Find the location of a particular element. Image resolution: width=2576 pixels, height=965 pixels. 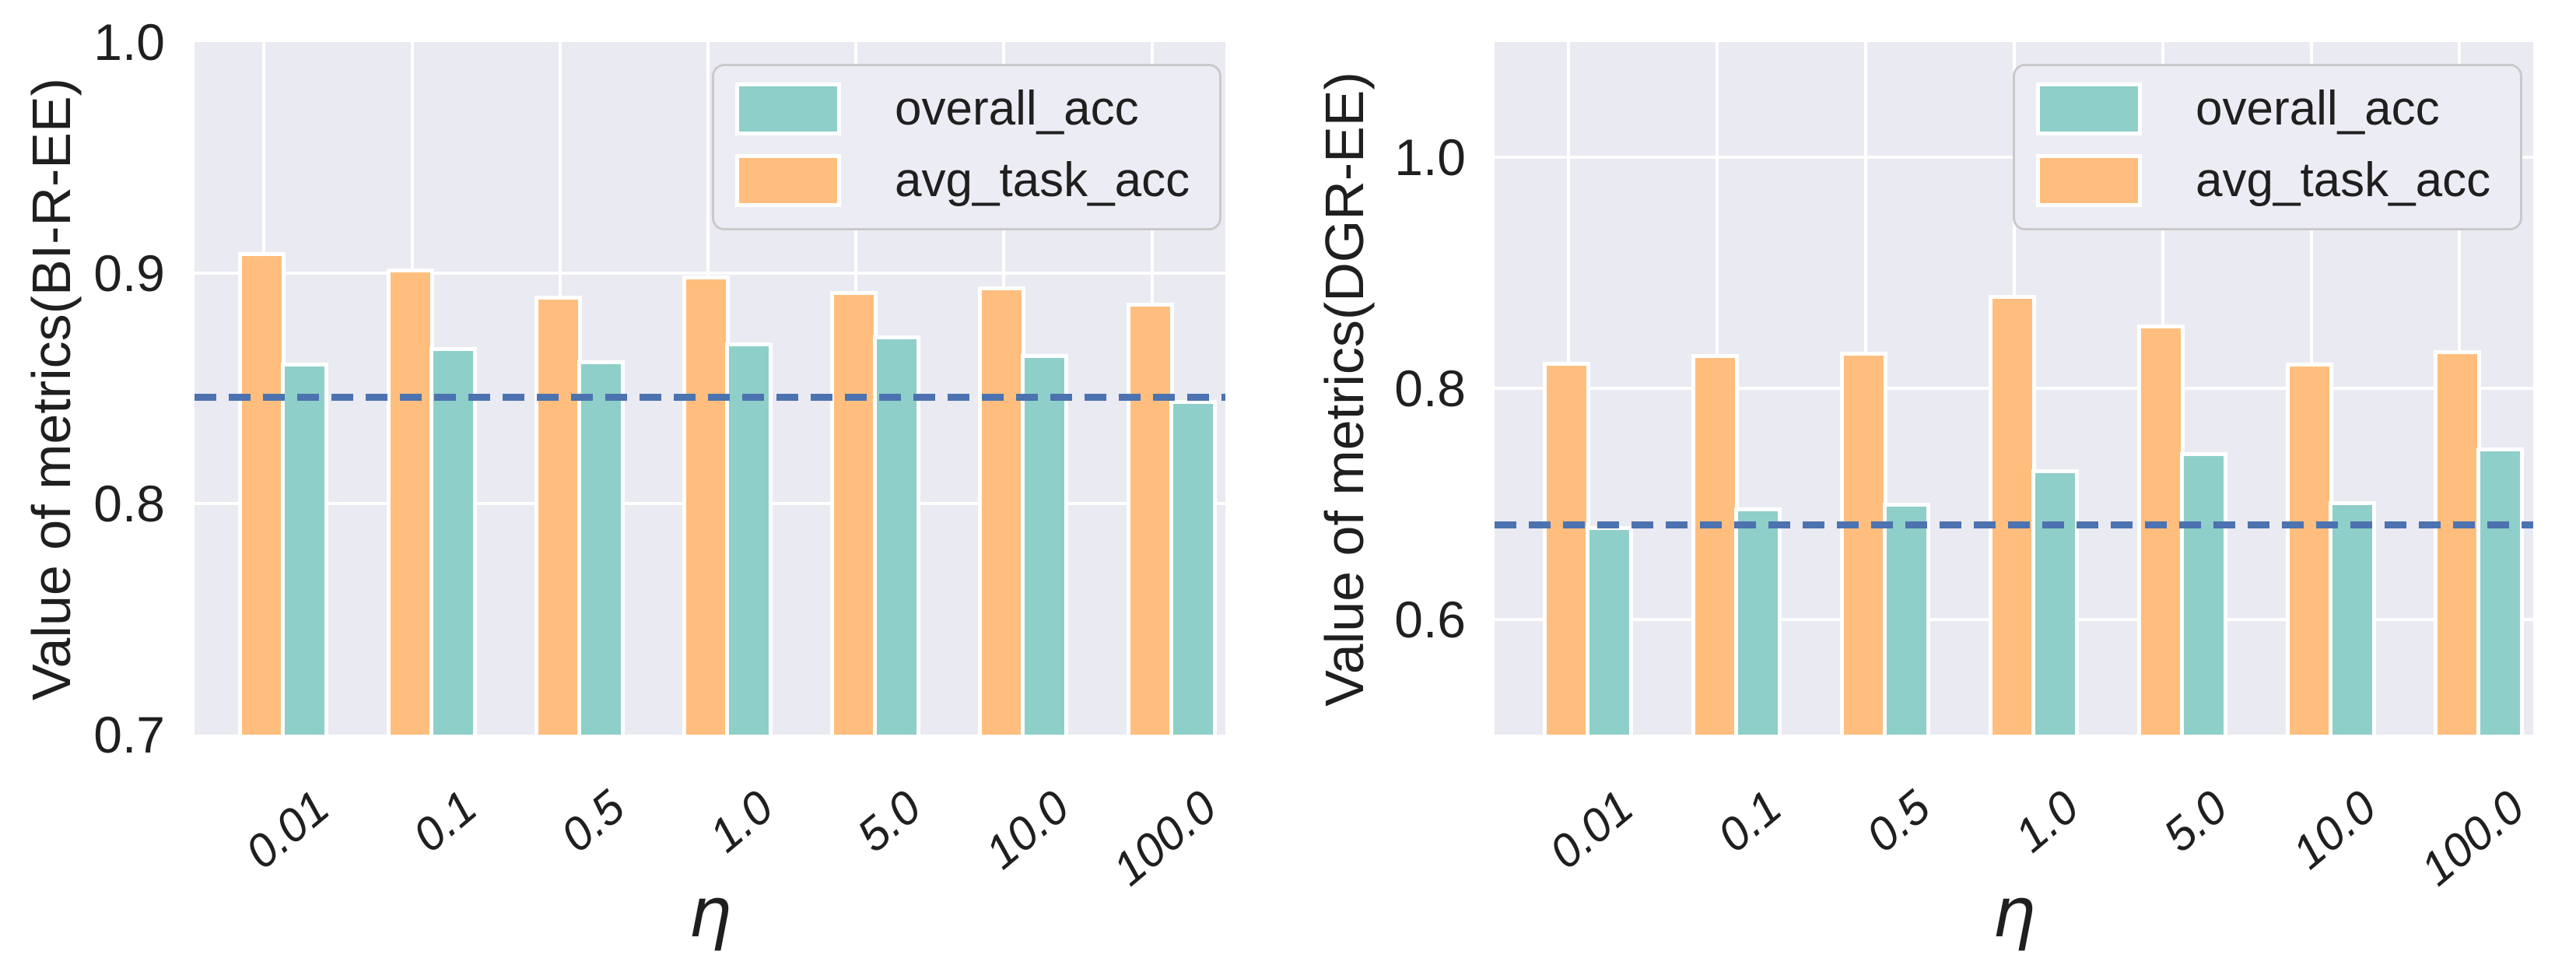

y-axis-label: Value of metrics(BI-R-EE) is located at coordinates (52, 389).